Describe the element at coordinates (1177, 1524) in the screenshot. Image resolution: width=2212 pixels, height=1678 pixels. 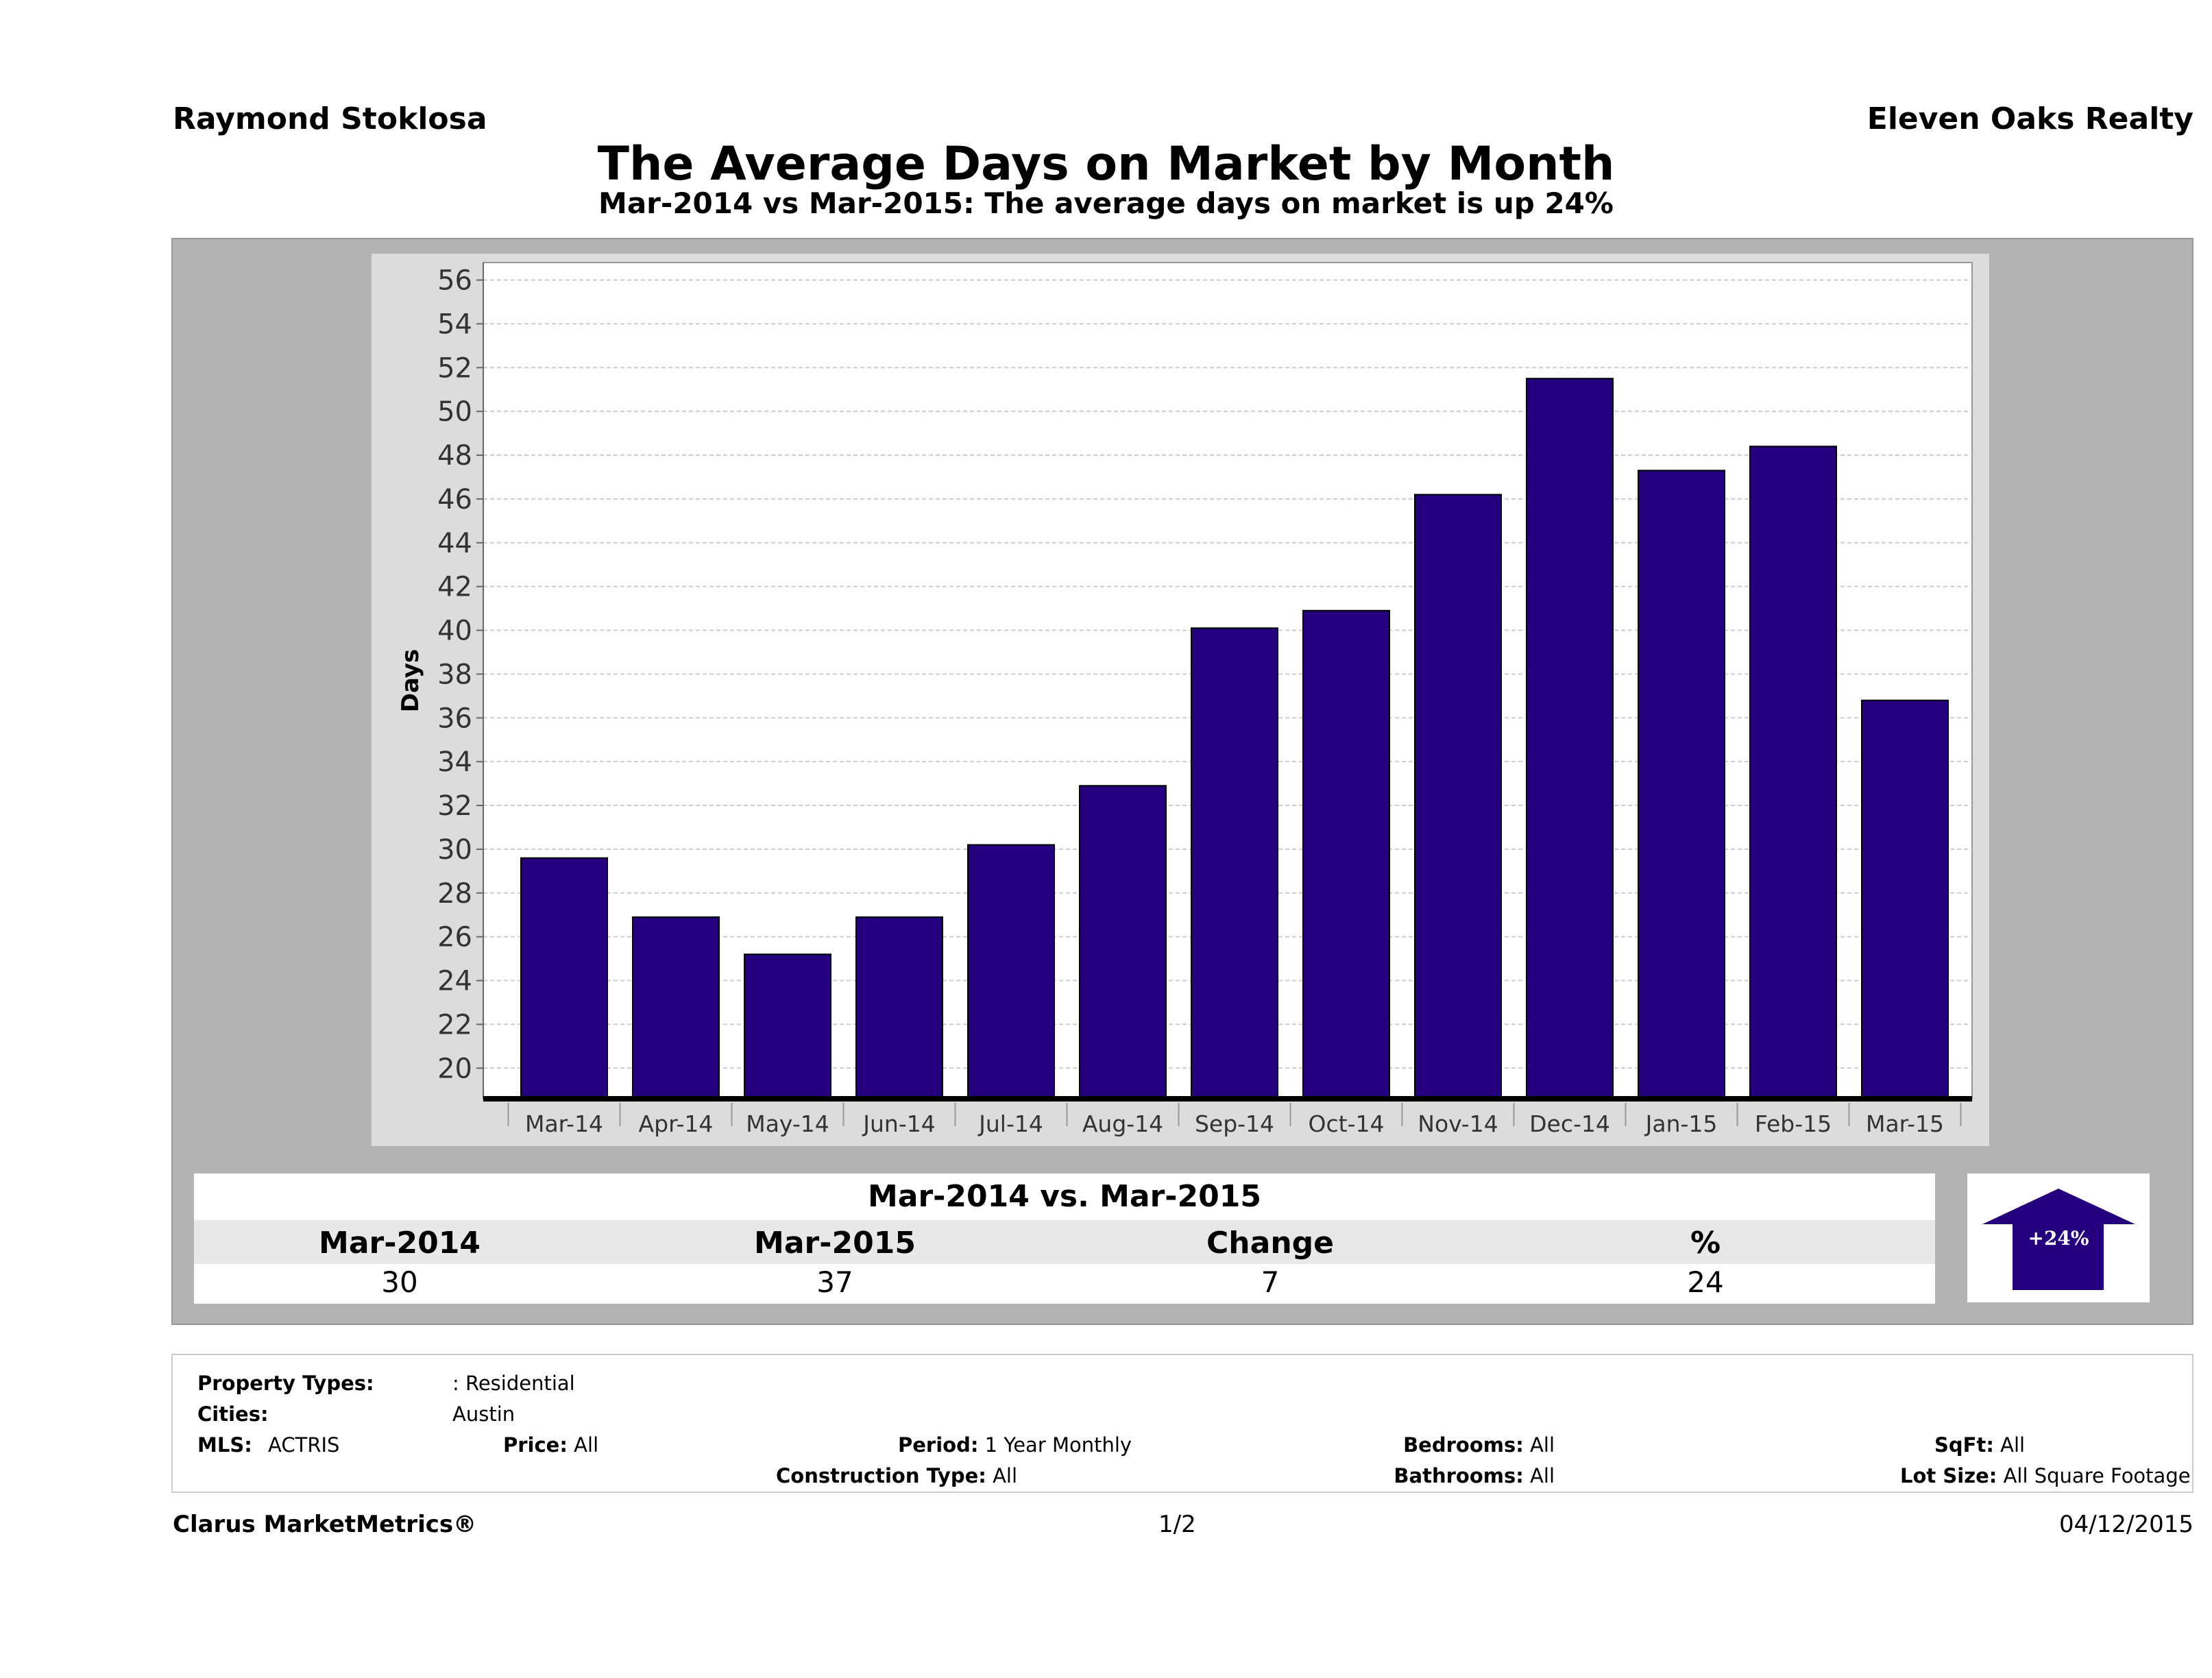
I see `page-number: 1/2` at that location.